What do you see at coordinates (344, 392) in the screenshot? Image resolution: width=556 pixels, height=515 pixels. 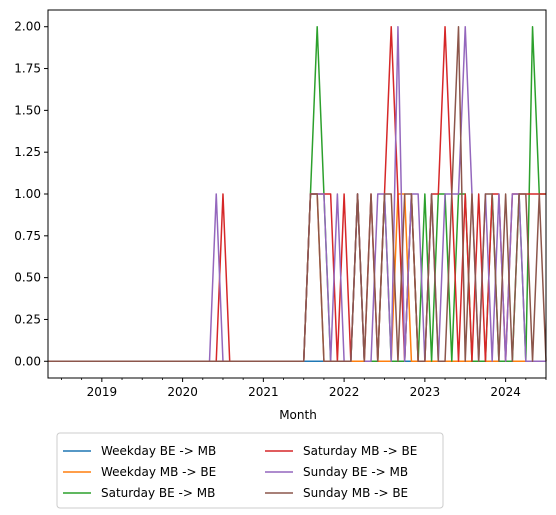 I see `x-tick-label: 2022` at bounding box center [344, 392].